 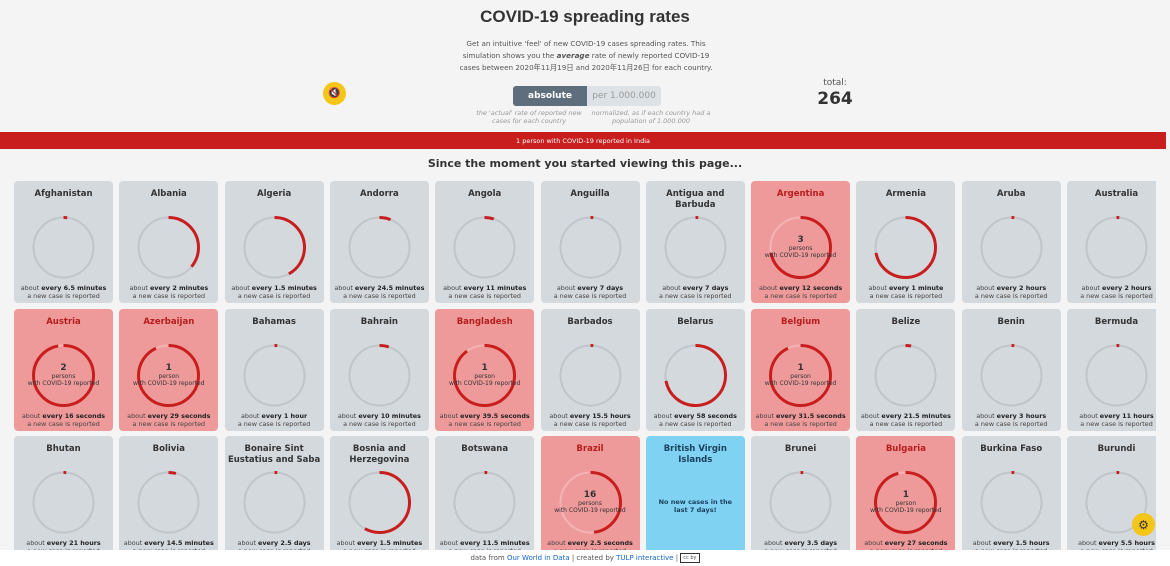 What do you see at coordinates (1126, 288) in the screenshot?
I see `rate-value: every 2 hours` at bounding box center [1126, 288].